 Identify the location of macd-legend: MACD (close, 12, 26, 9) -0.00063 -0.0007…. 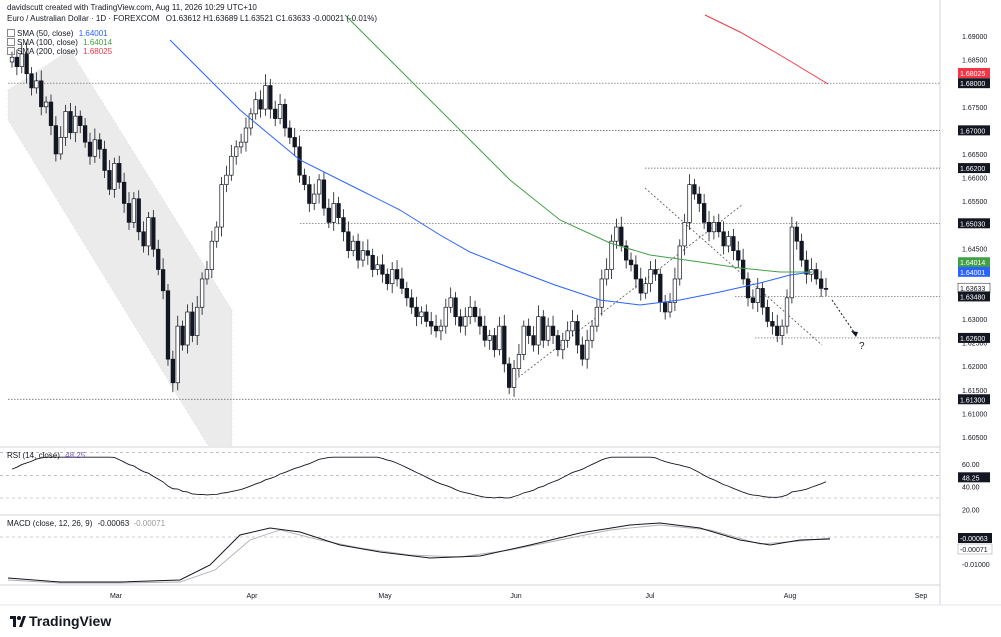
(86, 523).